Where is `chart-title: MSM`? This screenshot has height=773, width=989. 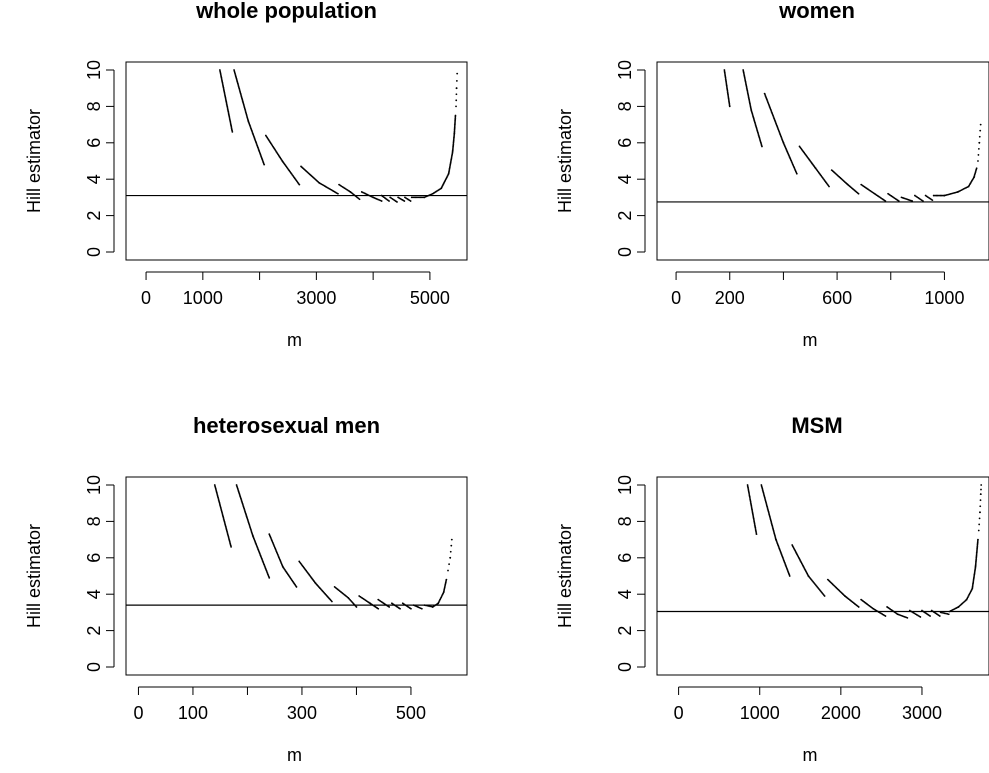
chart-title: MSM is located at coordinates (816, 425).